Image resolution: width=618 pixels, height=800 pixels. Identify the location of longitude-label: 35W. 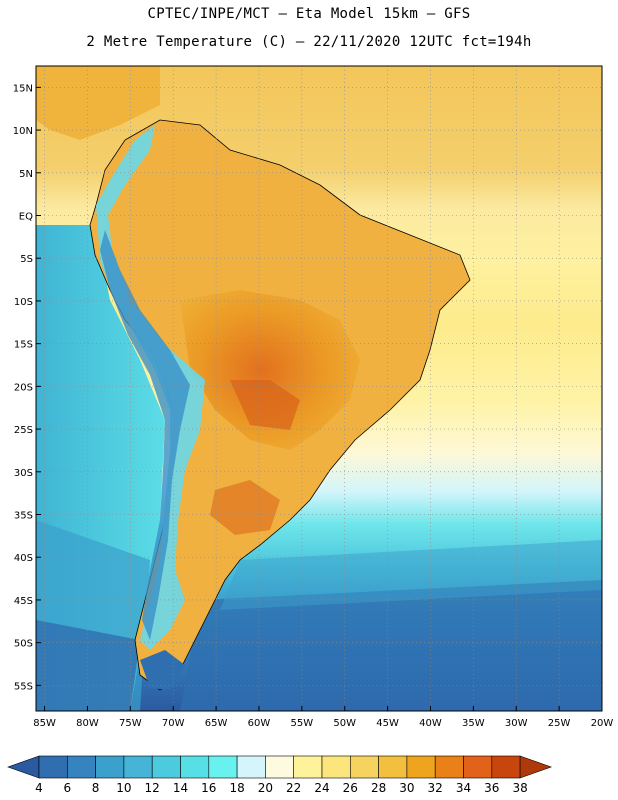
(473, 723).